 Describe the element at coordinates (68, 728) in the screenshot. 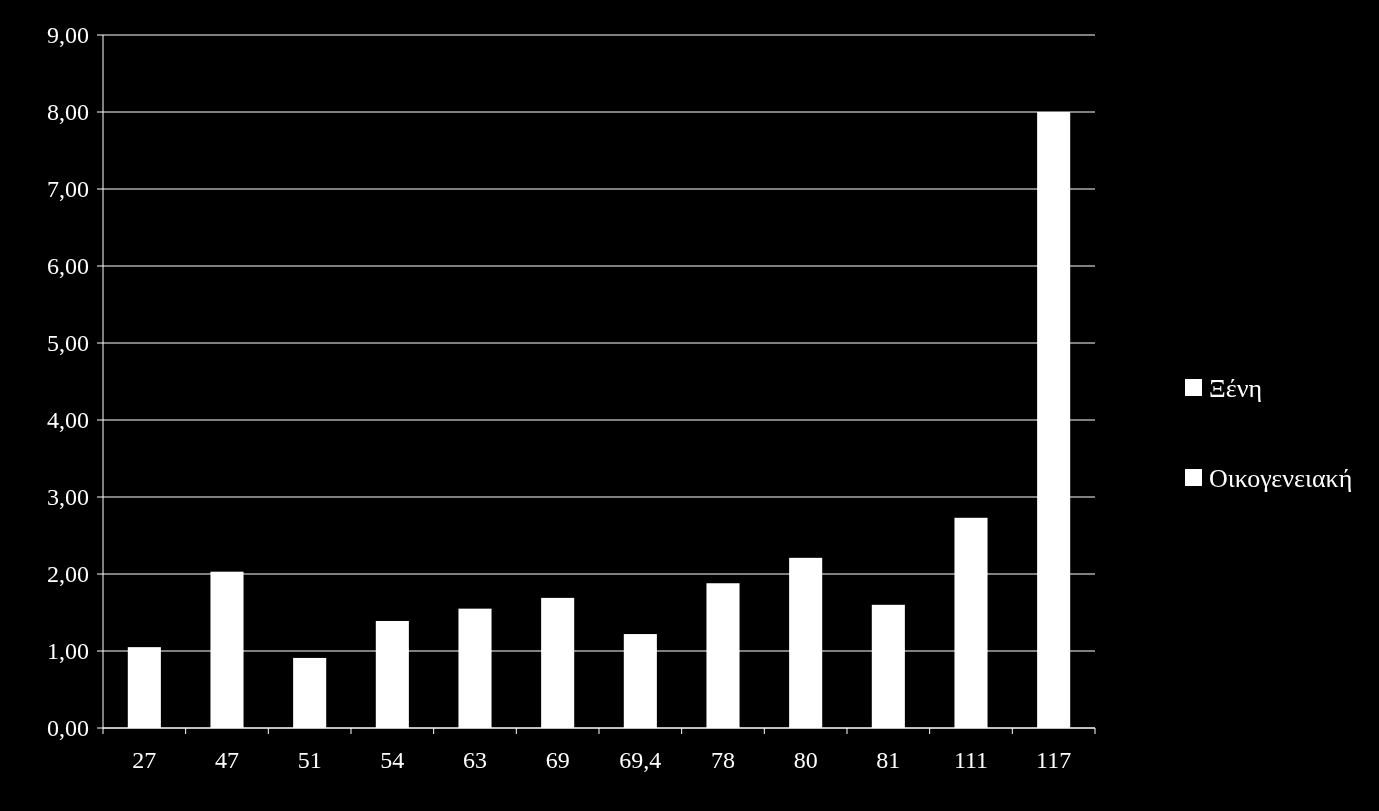

I see `y-tick-label: 0,00` at that location.